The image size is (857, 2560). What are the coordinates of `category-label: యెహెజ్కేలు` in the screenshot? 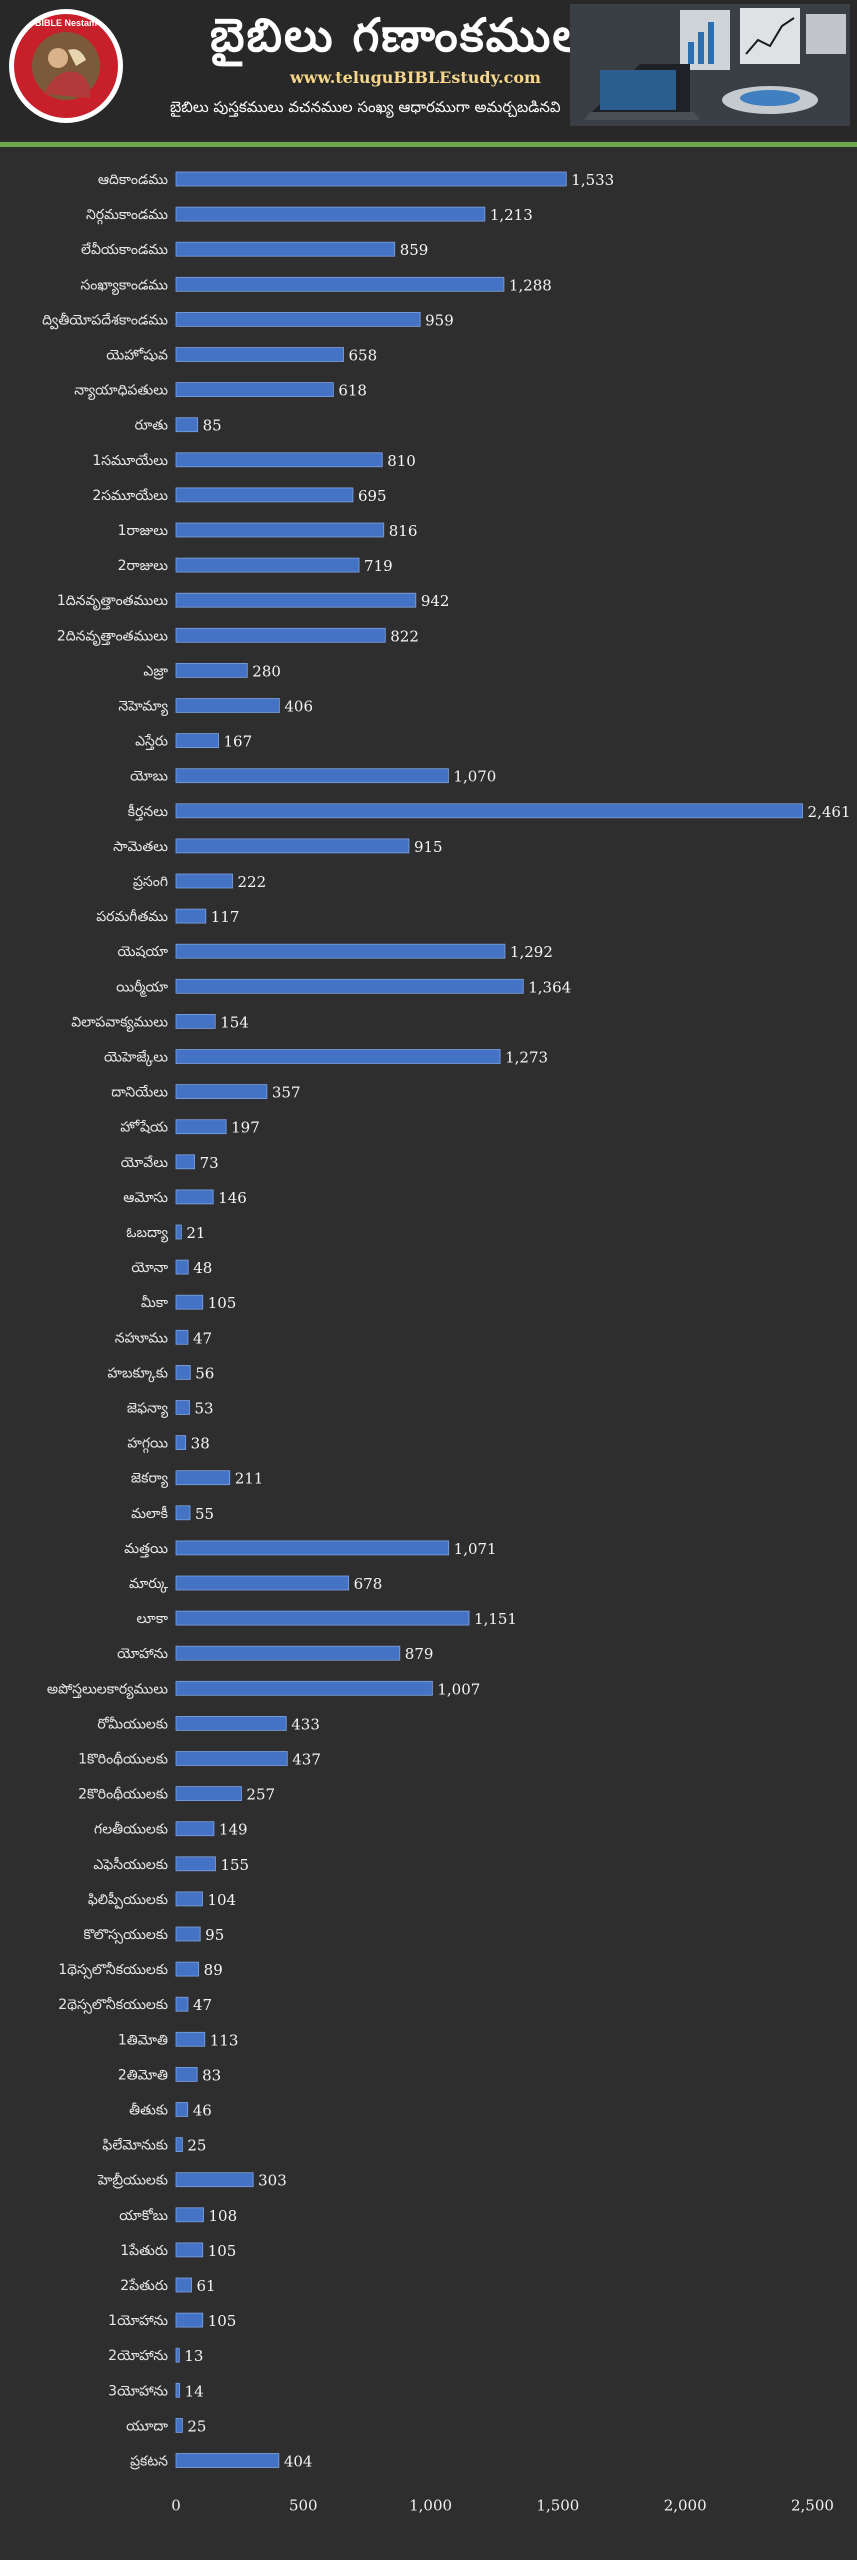 It's located at (136, 1058).